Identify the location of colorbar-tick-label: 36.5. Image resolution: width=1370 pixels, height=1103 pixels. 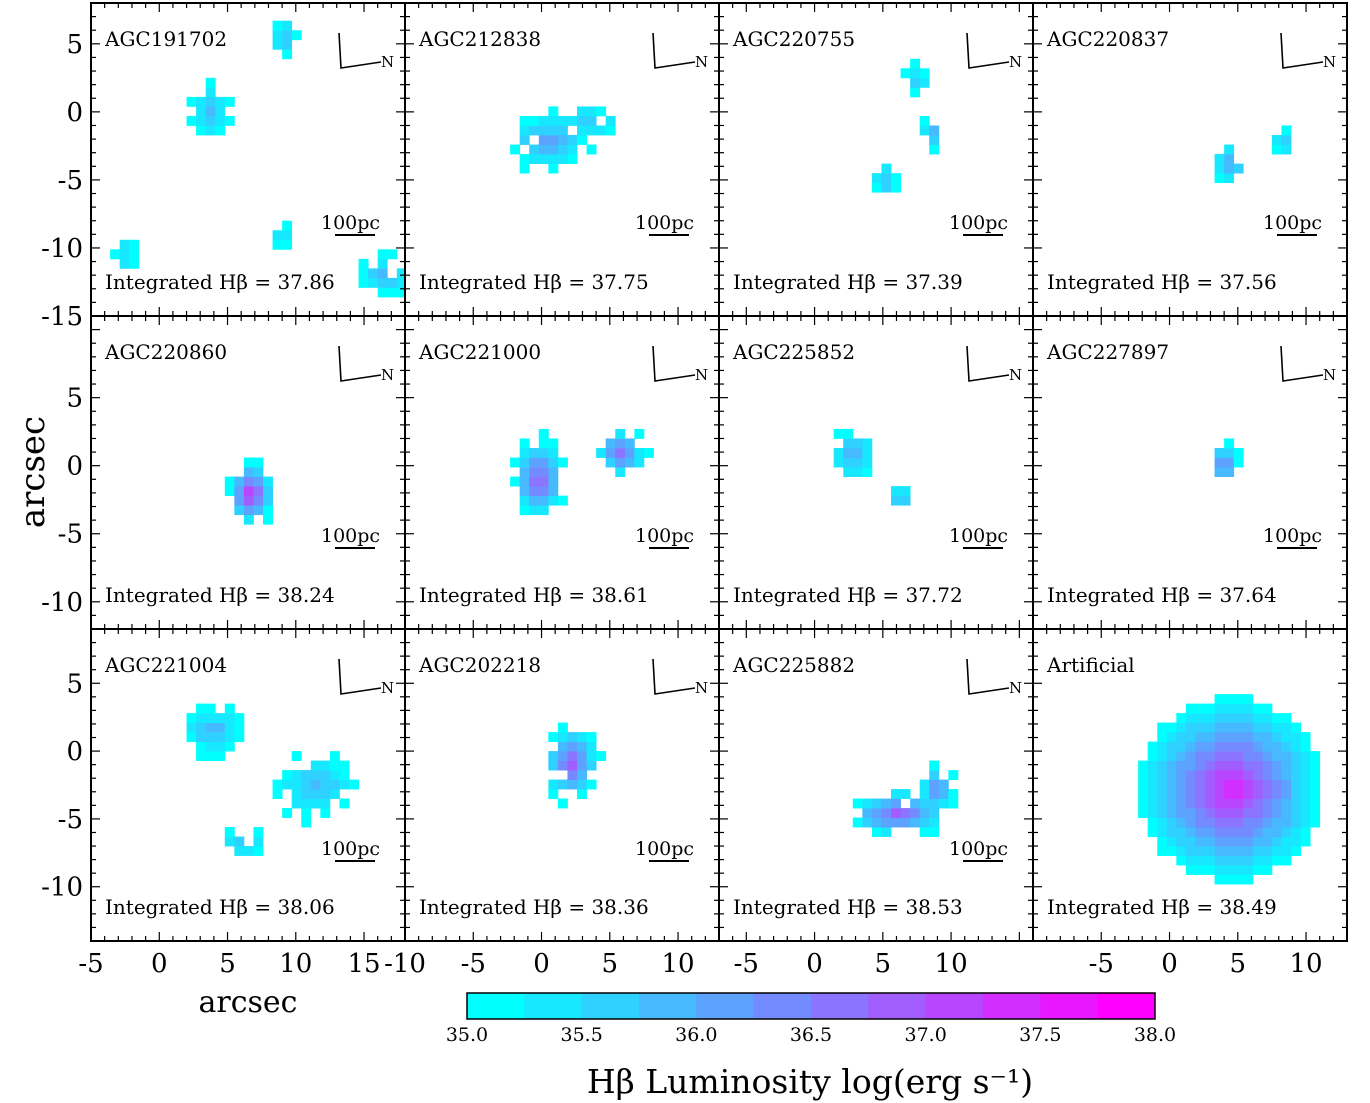
(811, 1035).